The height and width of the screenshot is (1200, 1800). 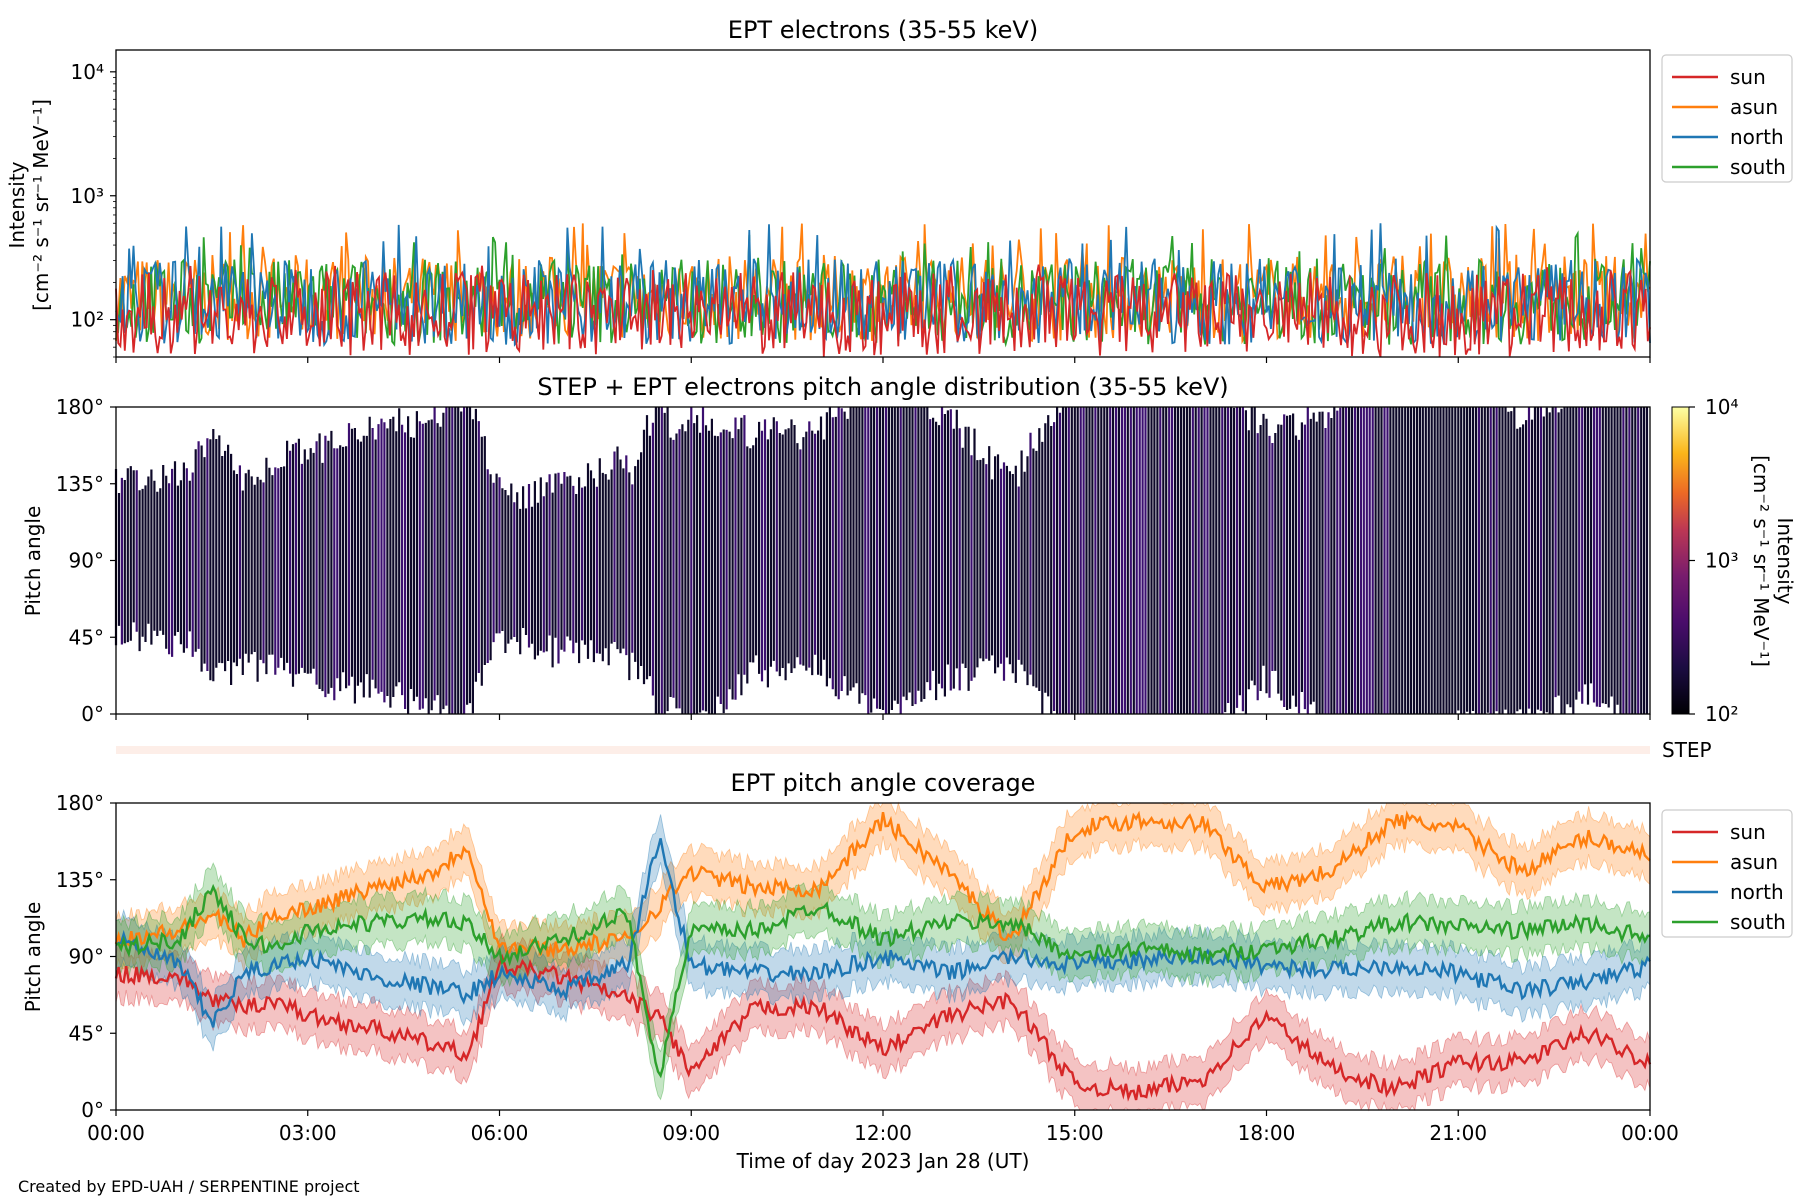 I want to click on series-line-south, so click(x=883, y=289).